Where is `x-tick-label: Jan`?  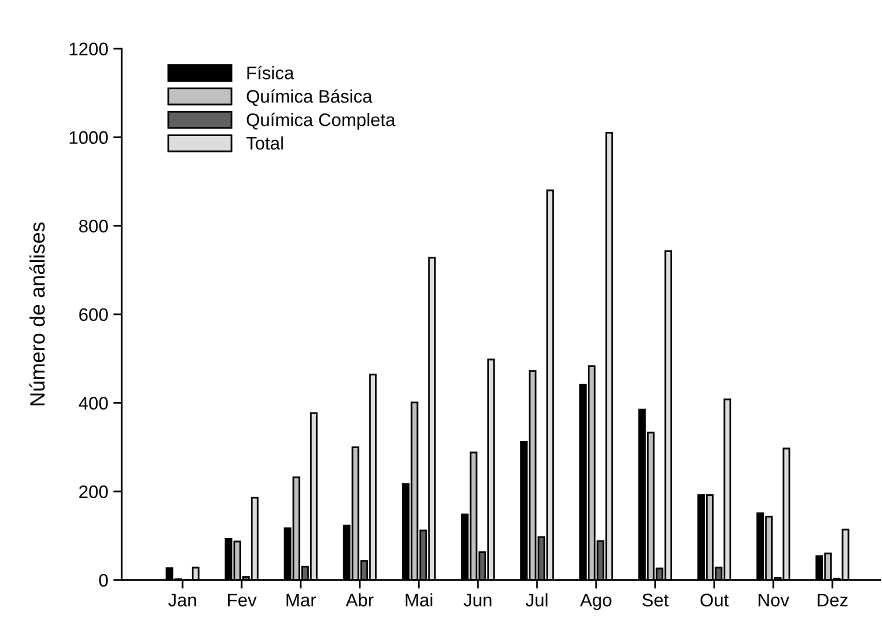 x-tick-label: Jan is located at coordinates (182, 600).